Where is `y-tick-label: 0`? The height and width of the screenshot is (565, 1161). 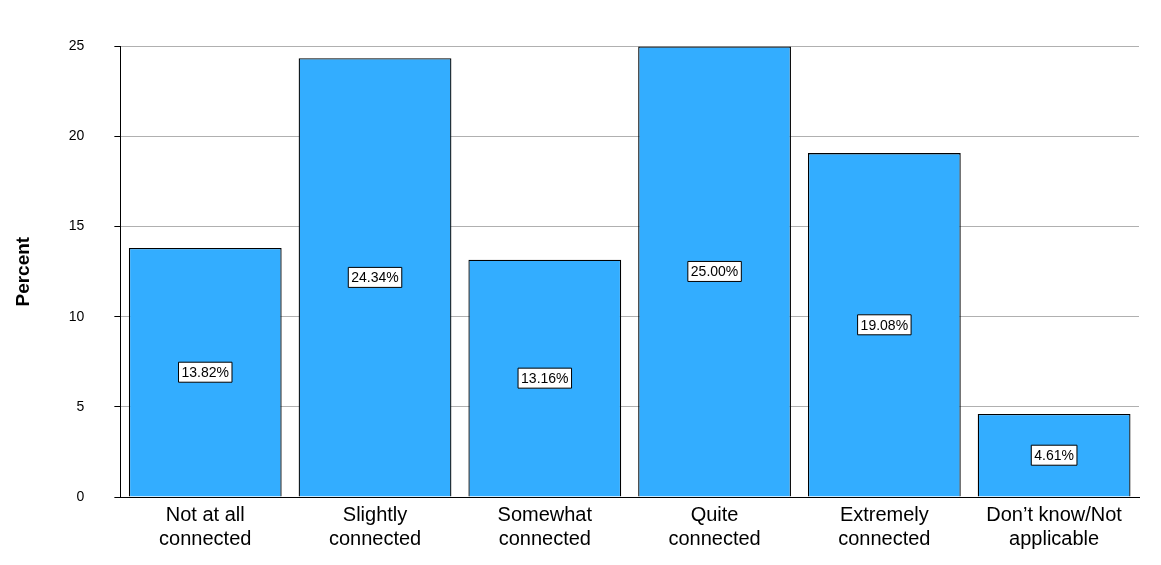
y-tick-label: 0 is located at coordinates (80, 495).